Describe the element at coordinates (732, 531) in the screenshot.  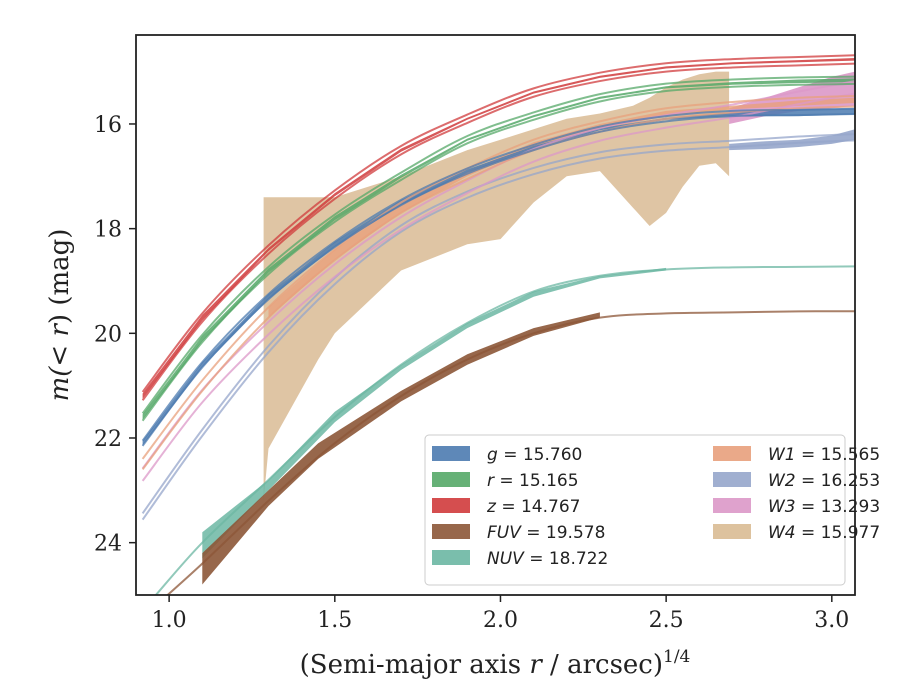
I see `legend-swatch-w4` at that location.